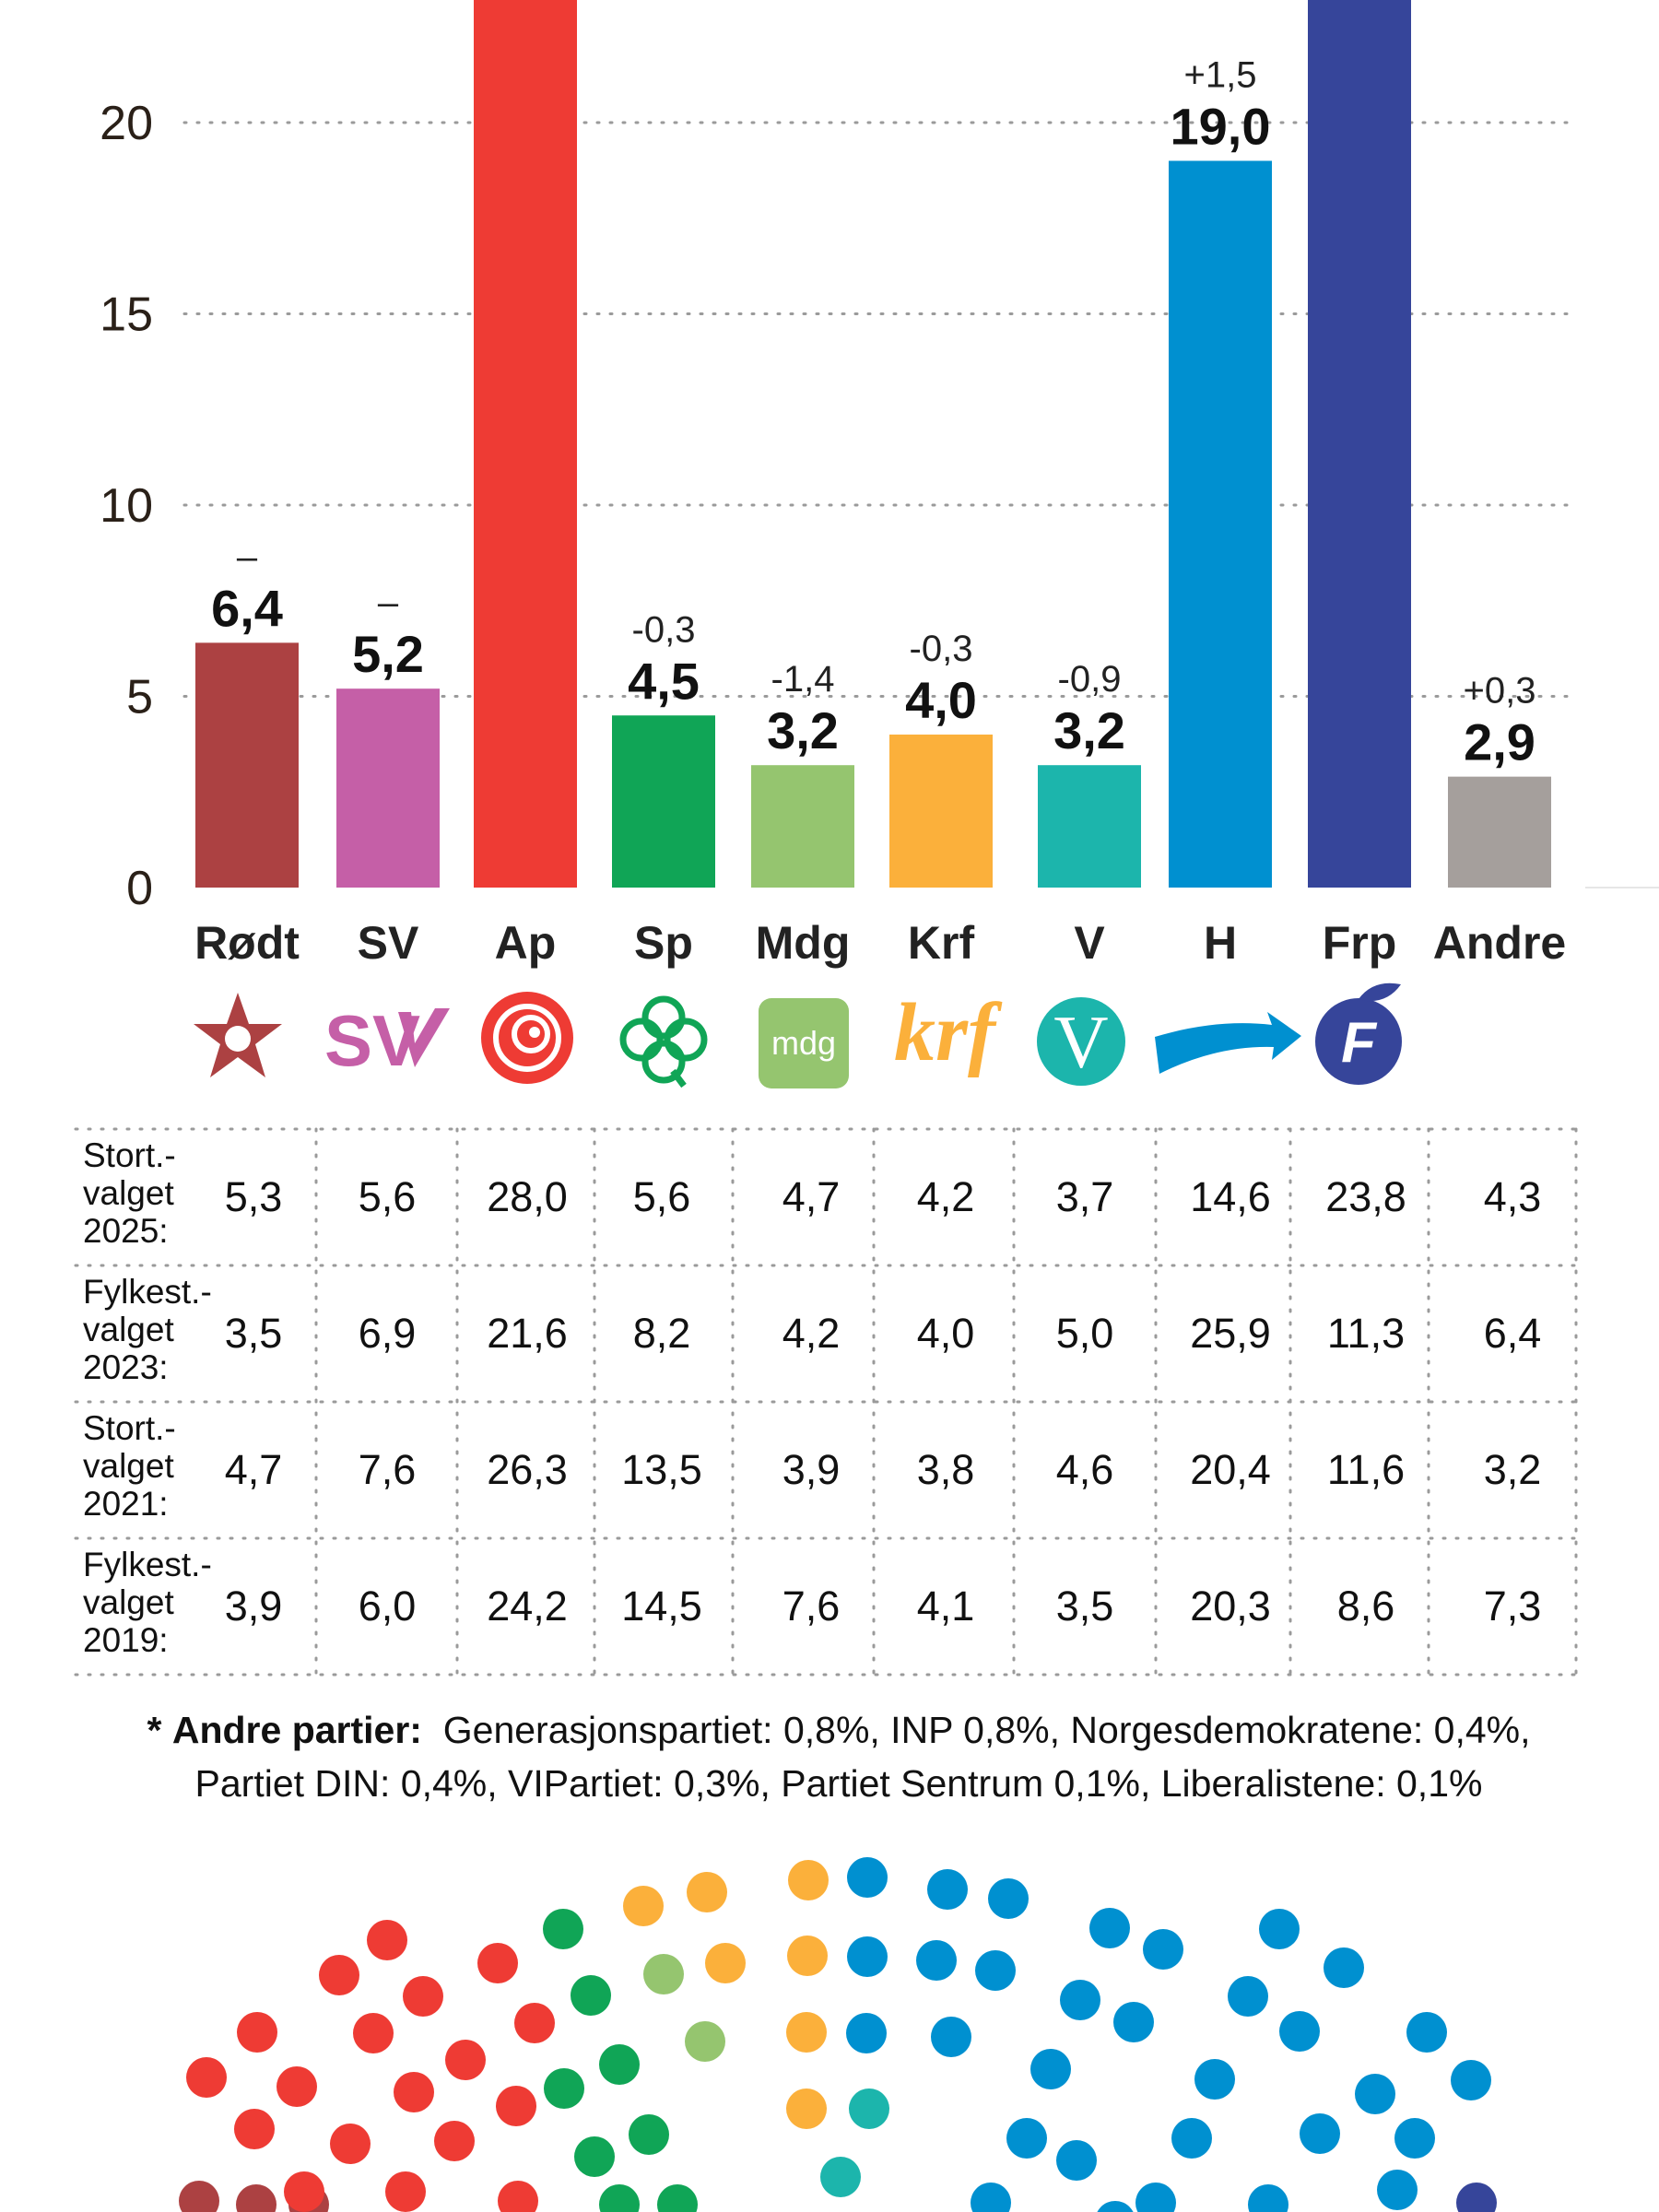 The height and width of the screenshot is (2212, 1659). I want to click on bar-frp, so click(1359, 444).